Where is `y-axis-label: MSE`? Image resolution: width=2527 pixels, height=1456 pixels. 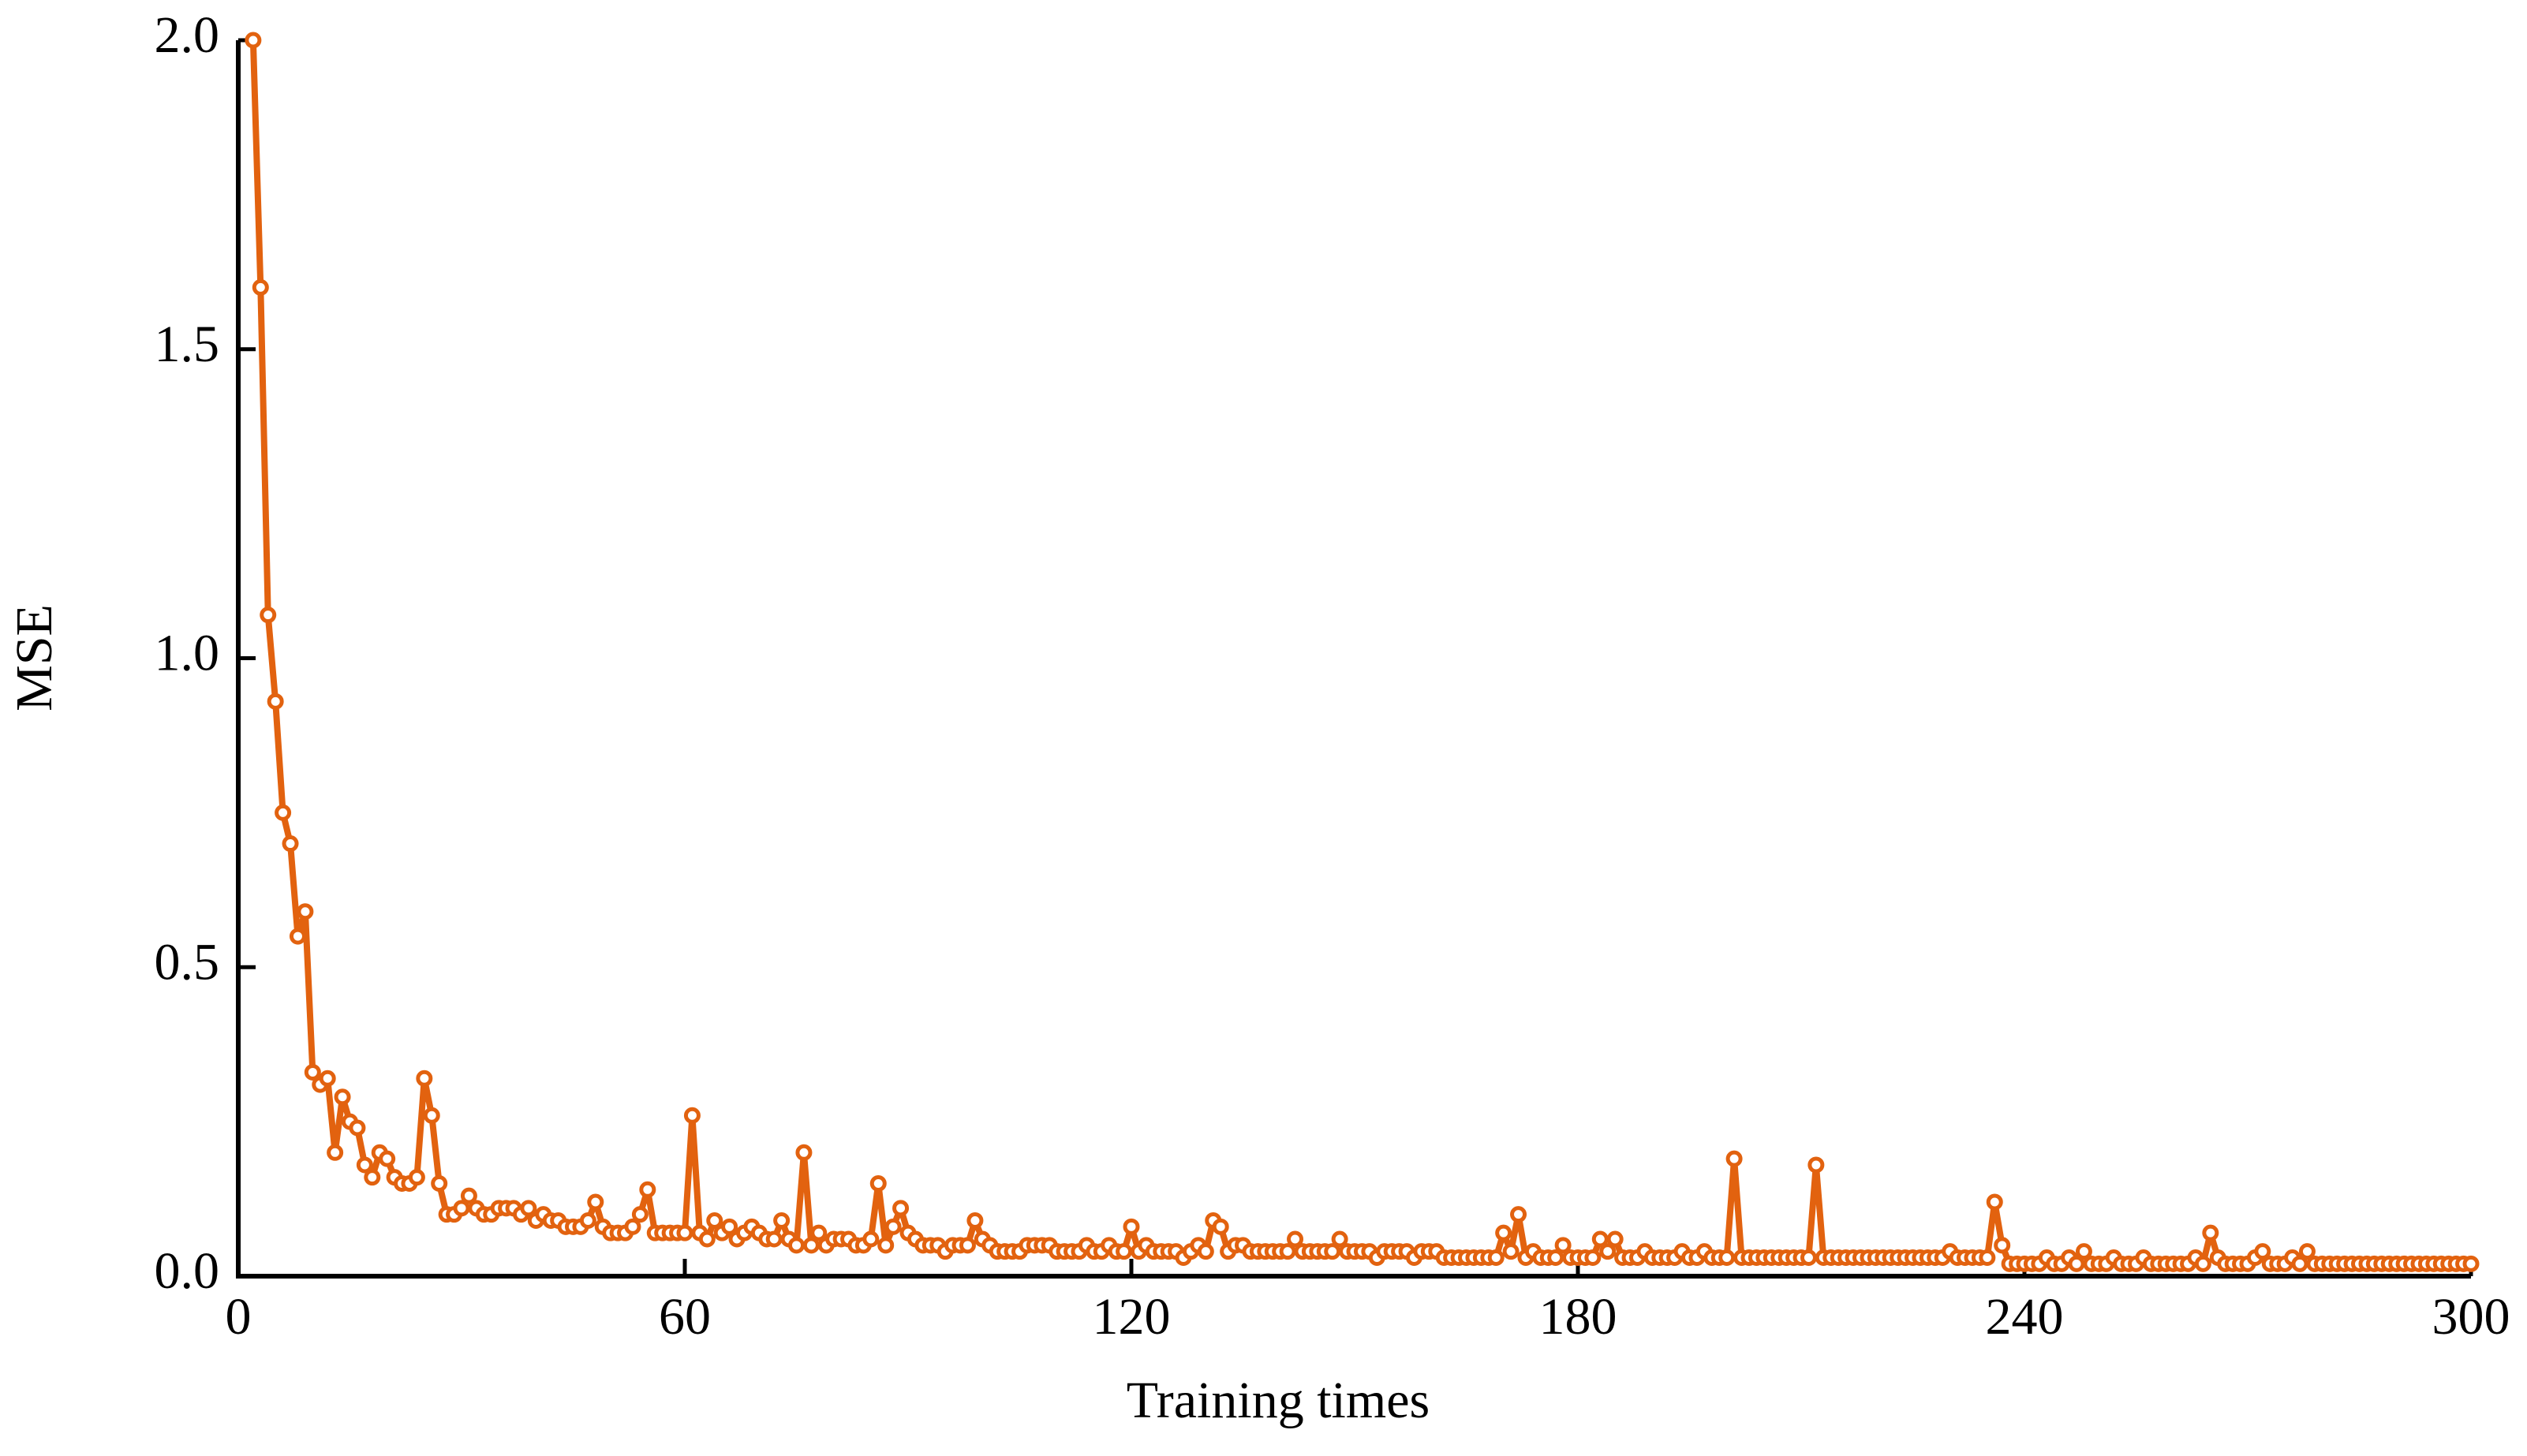 y-axis-label: MSE is located at coordinates (35, 657).